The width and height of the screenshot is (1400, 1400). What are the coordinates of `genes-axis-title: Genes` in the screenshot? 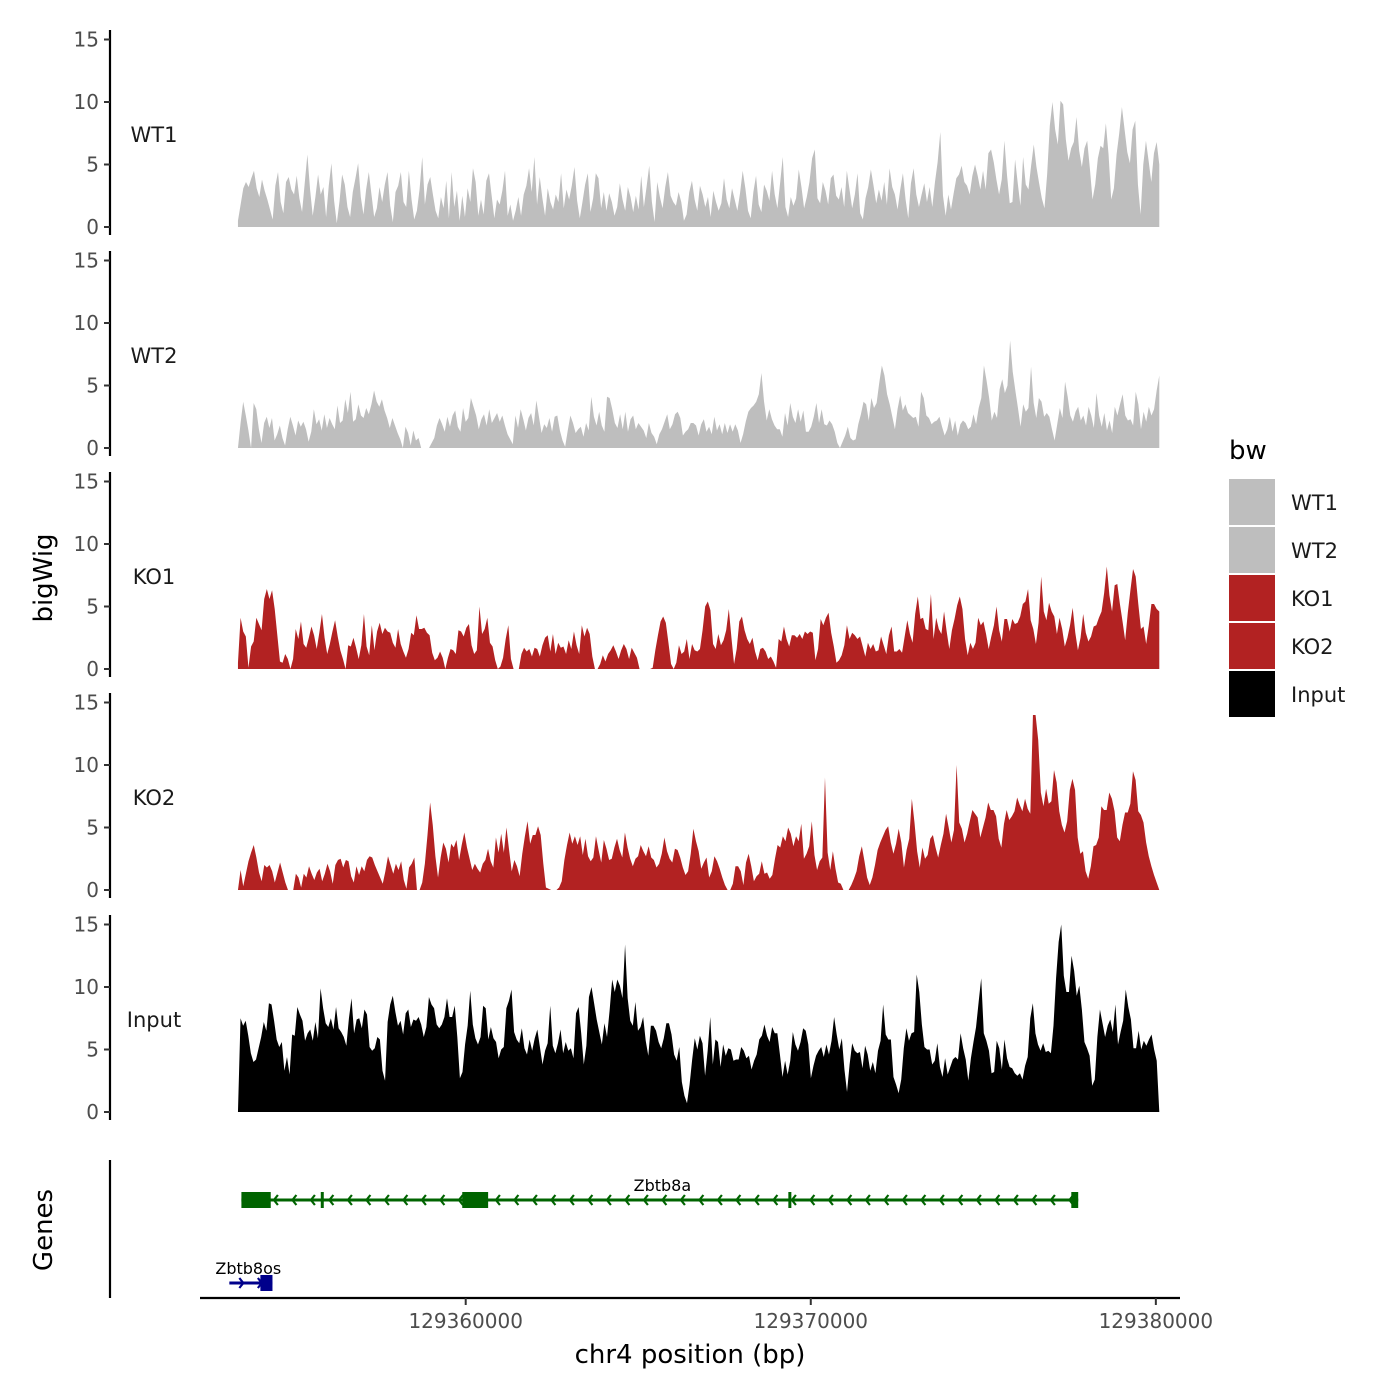 It's located at (44, 1230).